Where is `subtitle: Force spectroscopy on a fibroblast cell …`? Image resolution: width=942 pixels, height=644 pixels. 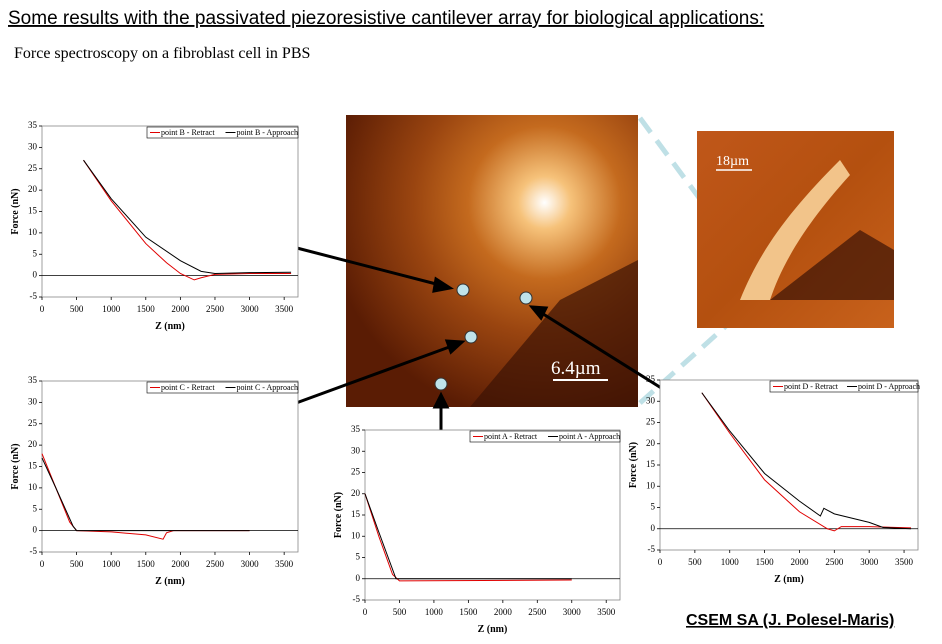 subtitle: Force spectroscopy on a fibroblast cell … is located at coordinates (162, 53).